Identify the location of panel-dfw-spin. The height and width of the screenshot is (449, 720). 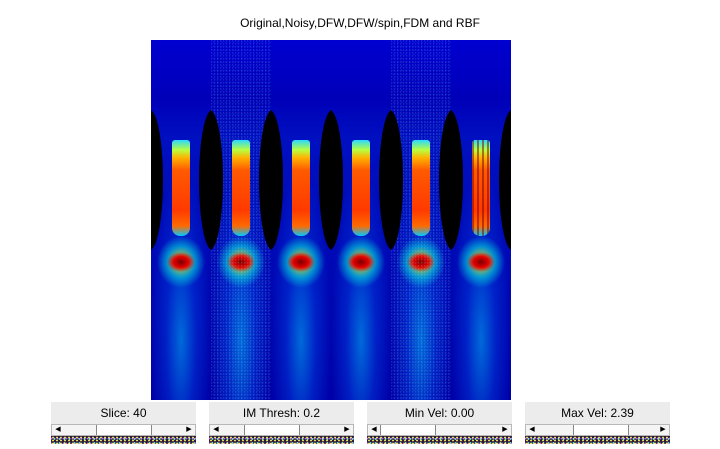
(361, 220).